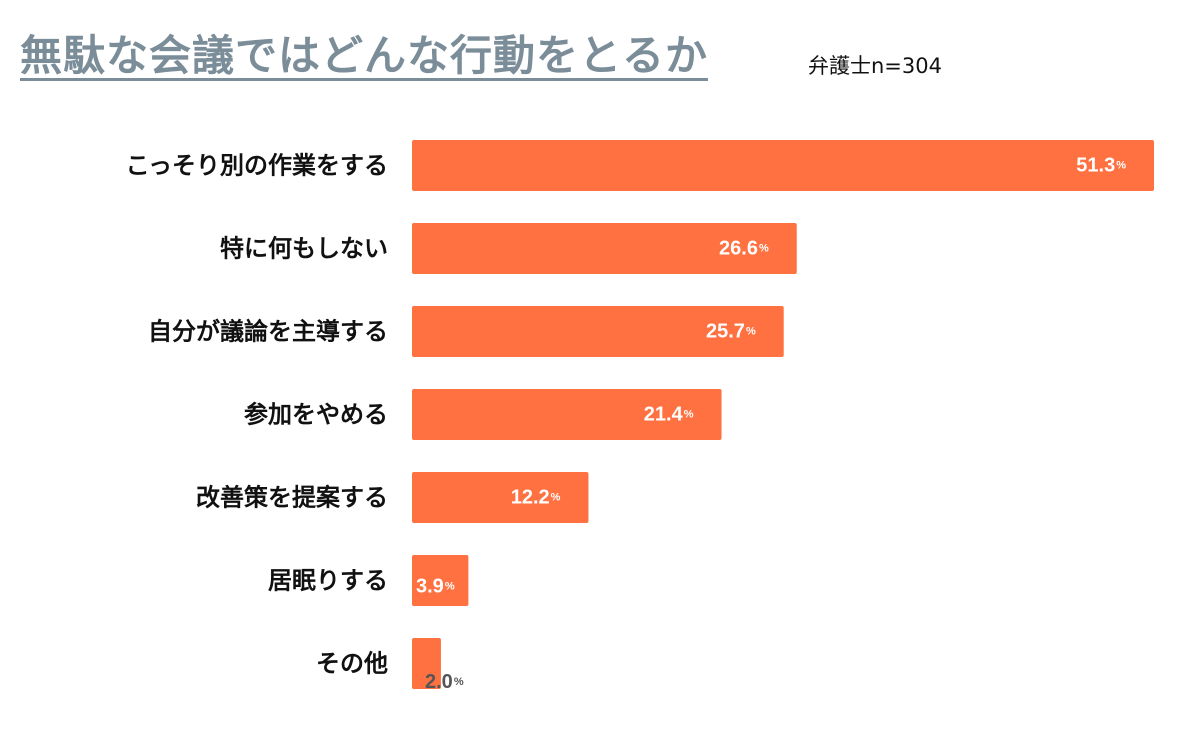  I want to click on value-label: 21.4%, so click(669, 415).